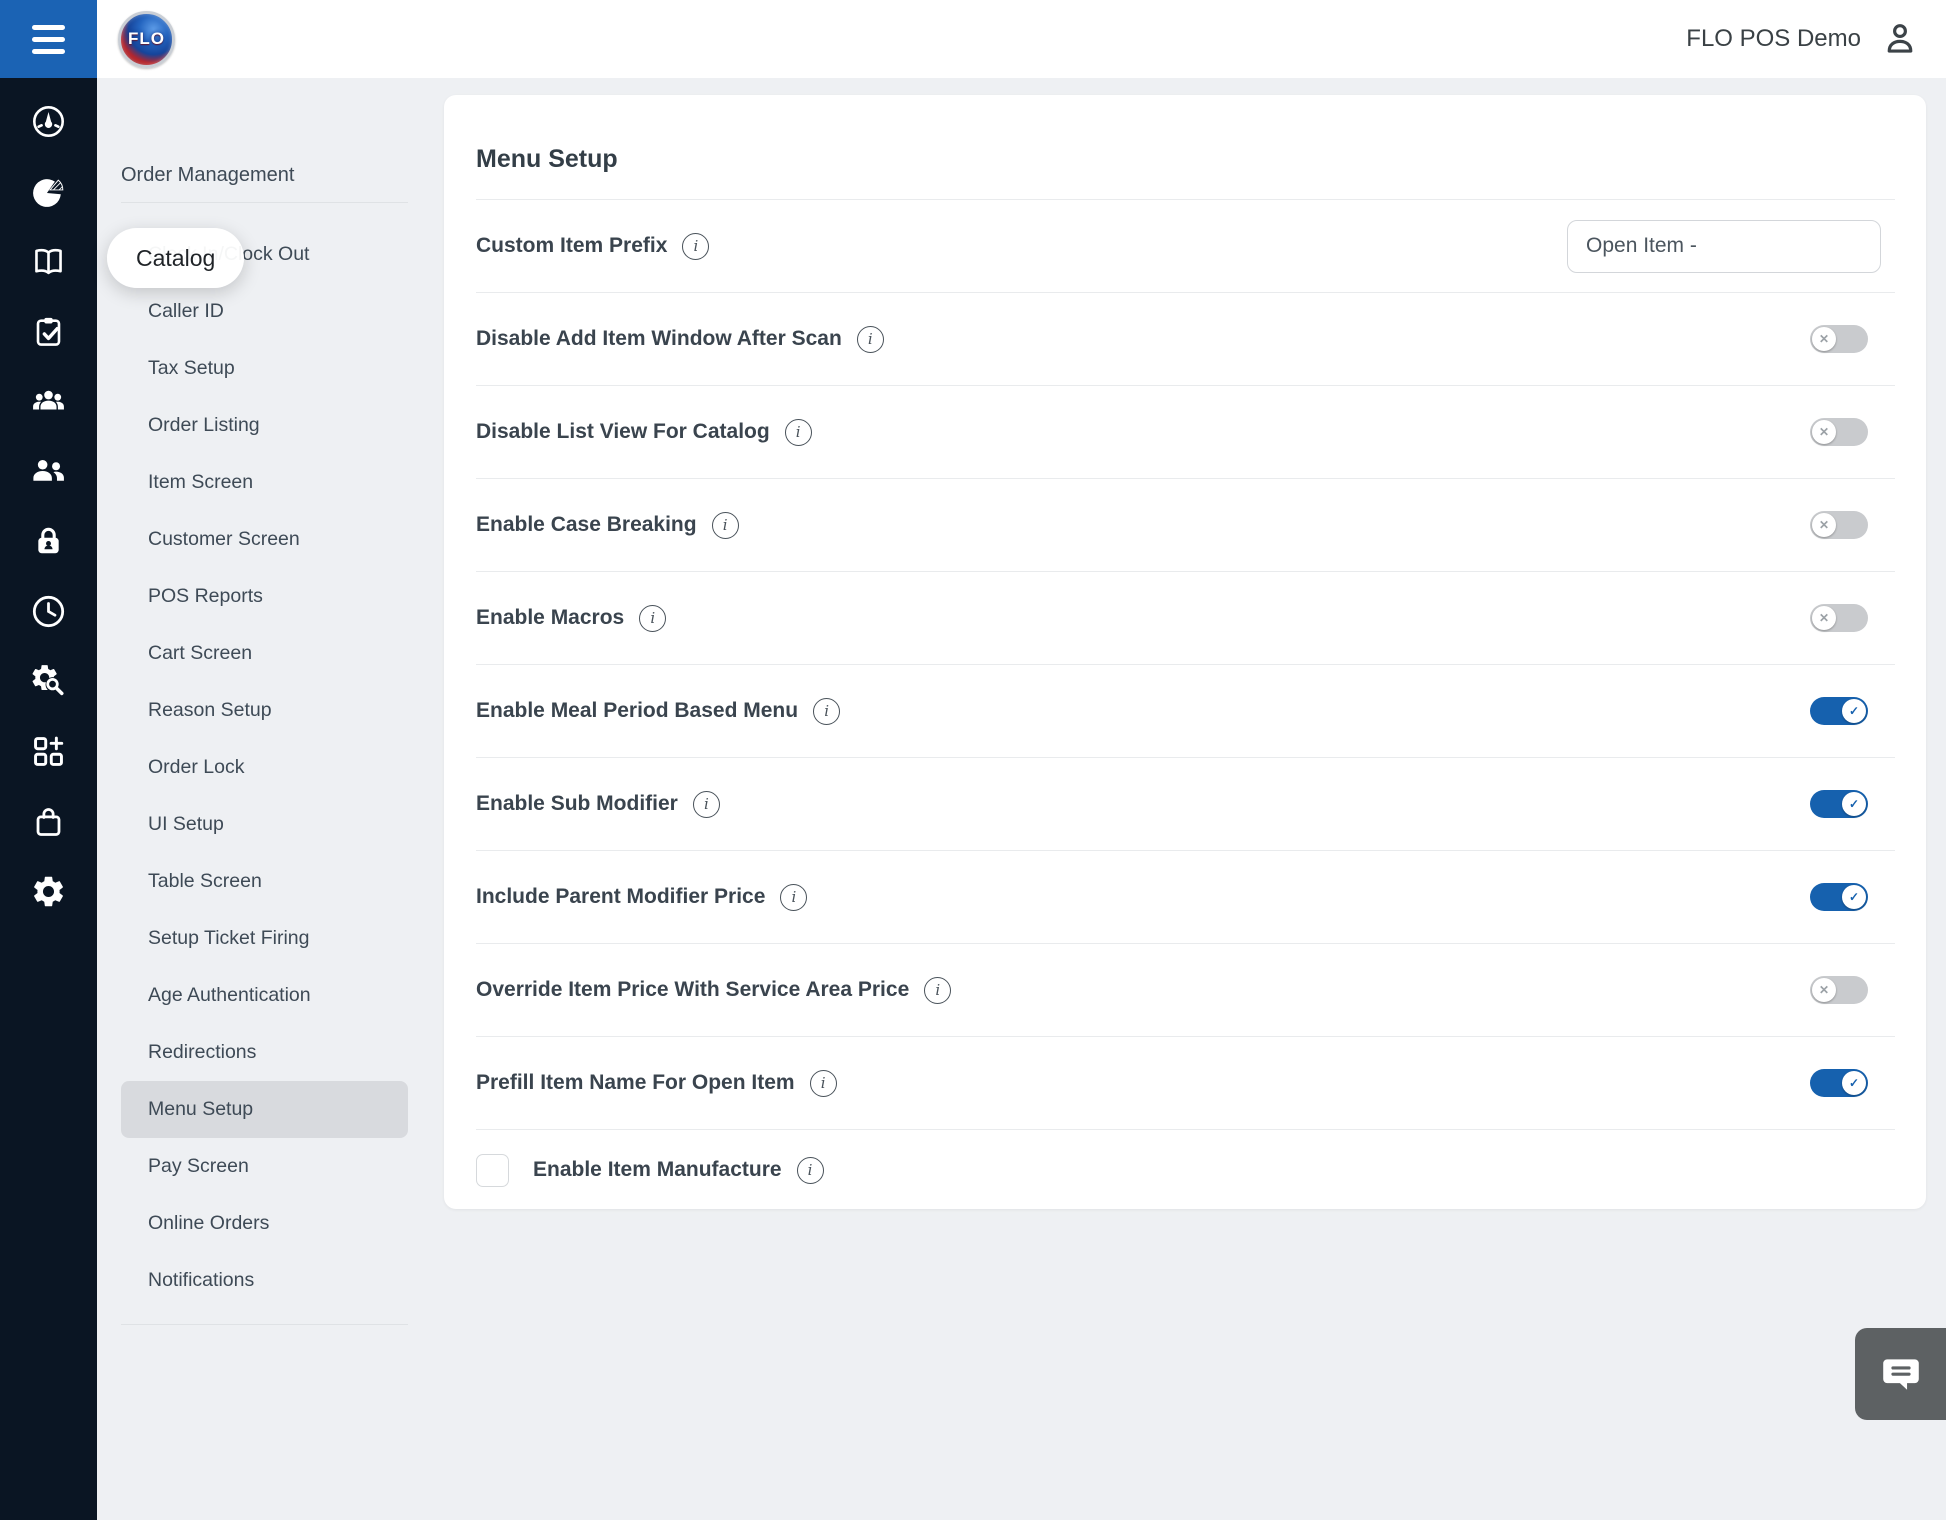  What do you see at coordinates (205, 881) in the screenshot?
I see `sidebar-item-table-screen: Table Screen` at bounding box center [205, 881].